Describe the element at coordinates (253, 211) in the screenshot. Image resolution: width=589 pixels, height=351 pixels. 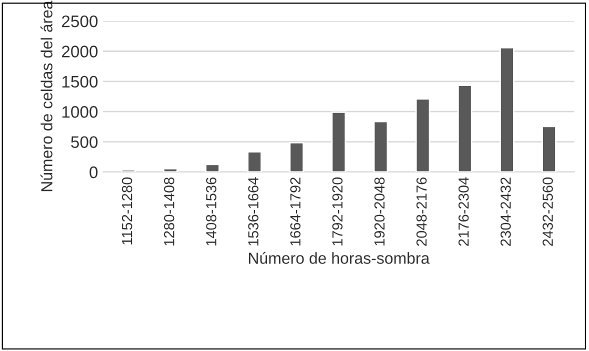
I see `x-tick-label: 1536-1664` at that location.